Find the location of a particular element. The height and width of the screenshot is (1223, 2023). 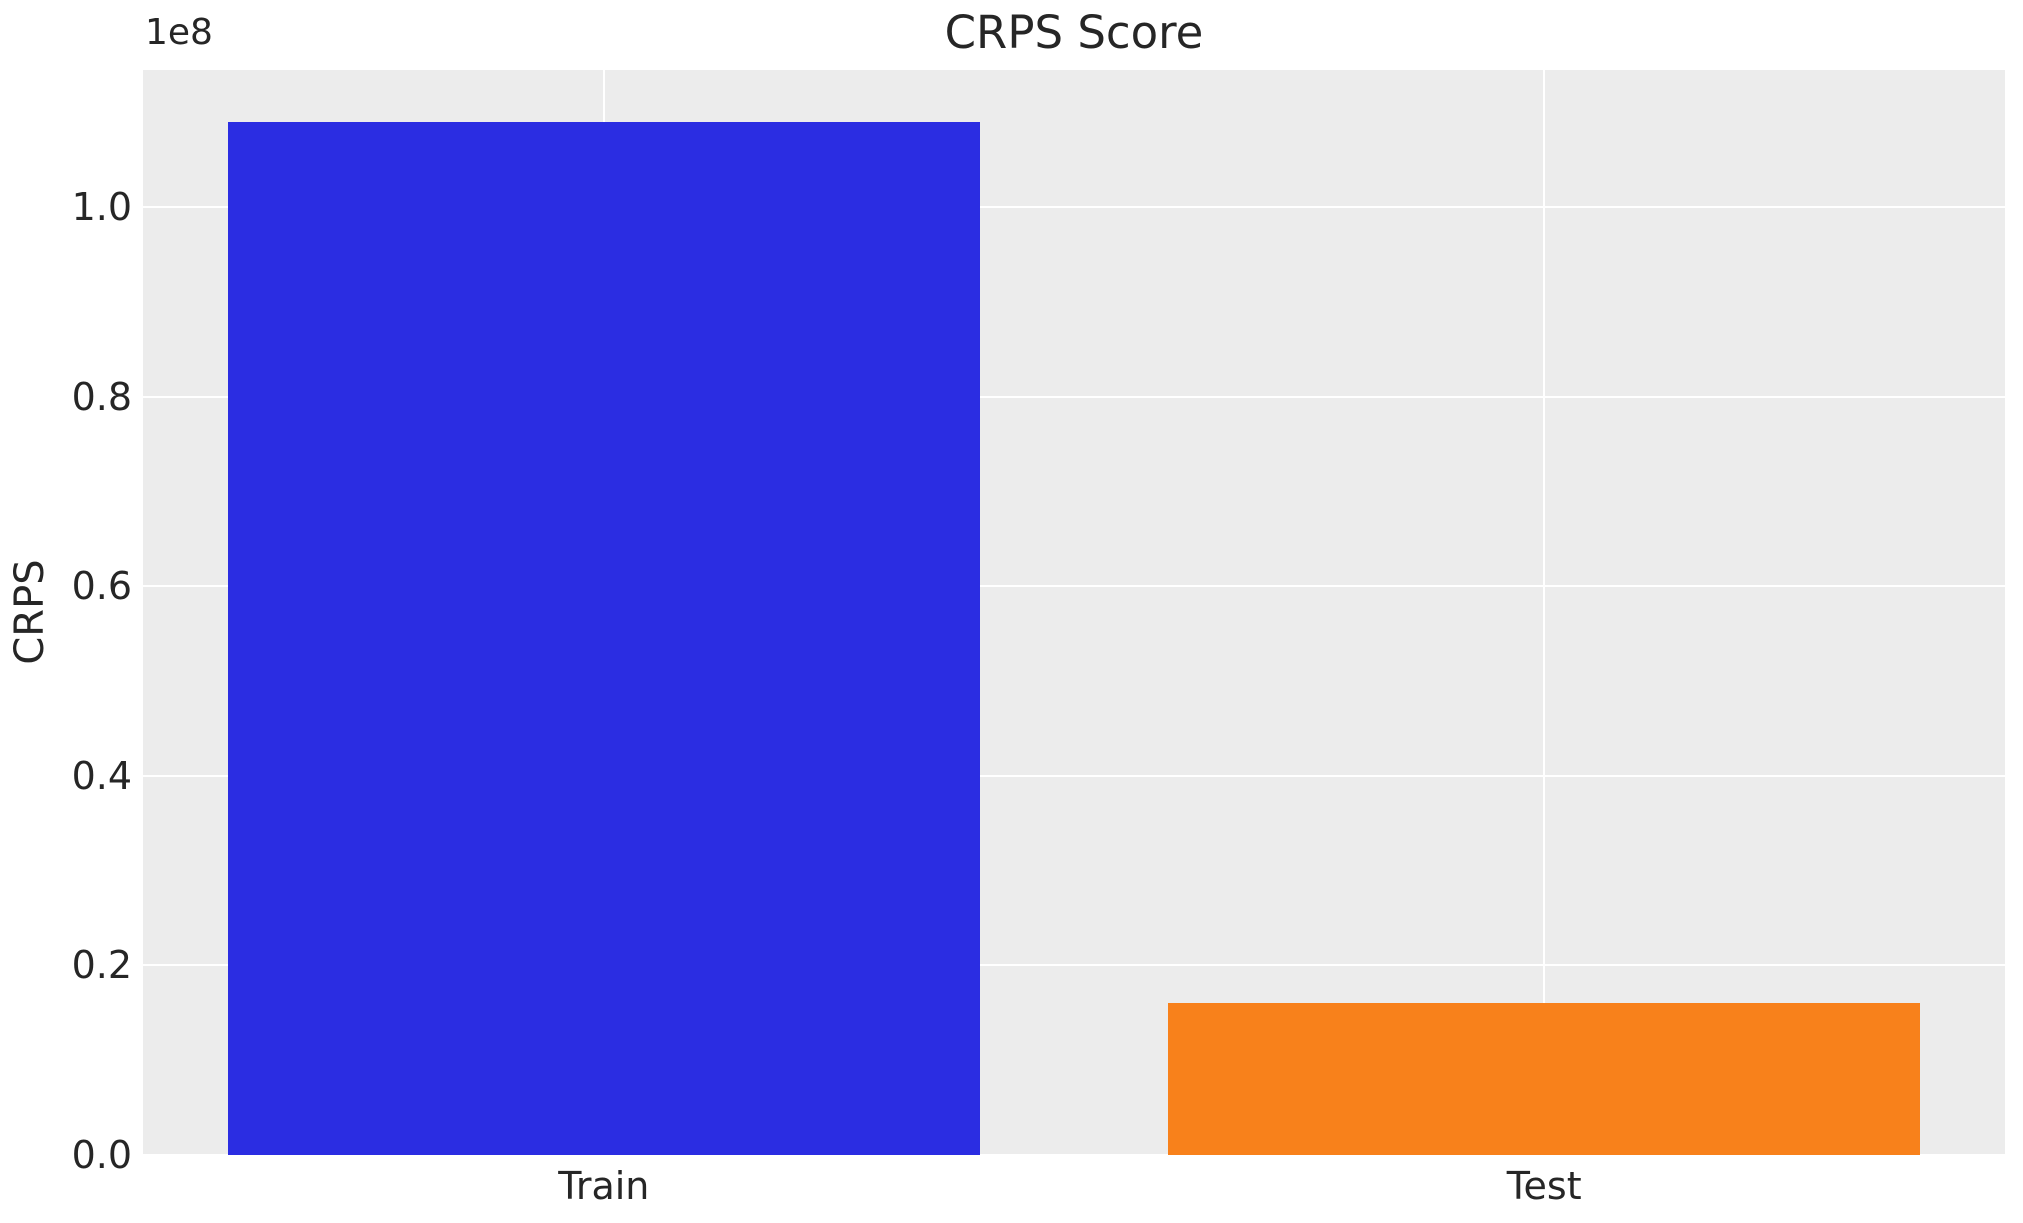

bar-test is located at coordinates (1544, 1079).